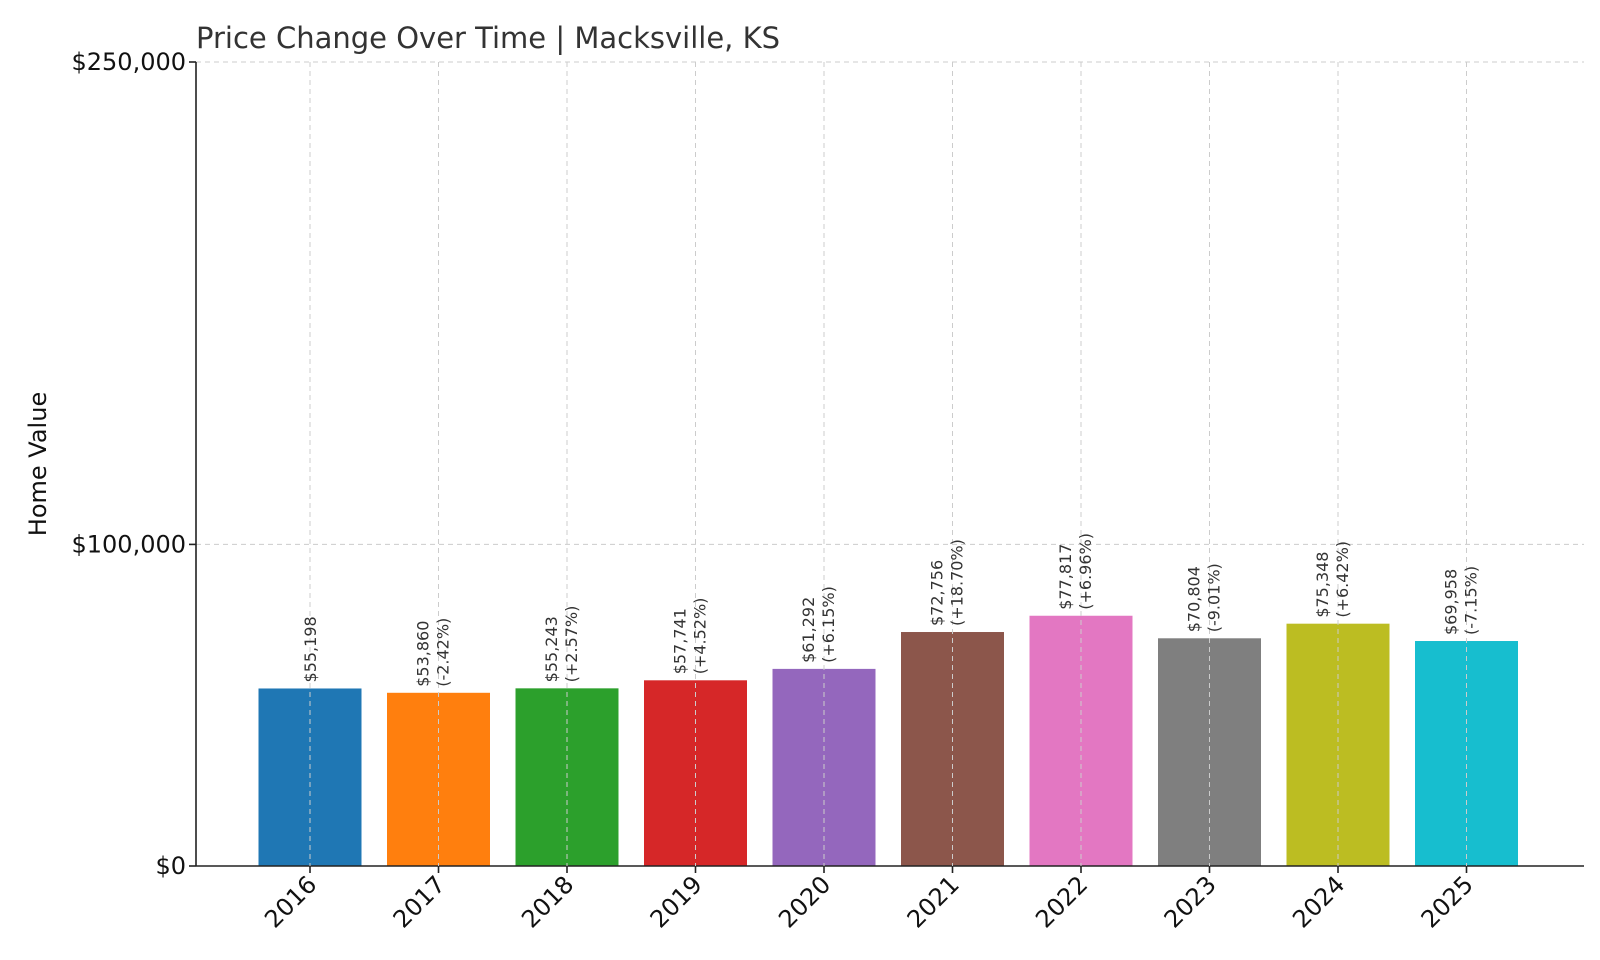 The height and width of the screenshot is (960, 1600). What do you see at coordinates (419, 901) in the screenshot?
I see `x-tick-label-2017: 2017` at bounding box center [419, 901].